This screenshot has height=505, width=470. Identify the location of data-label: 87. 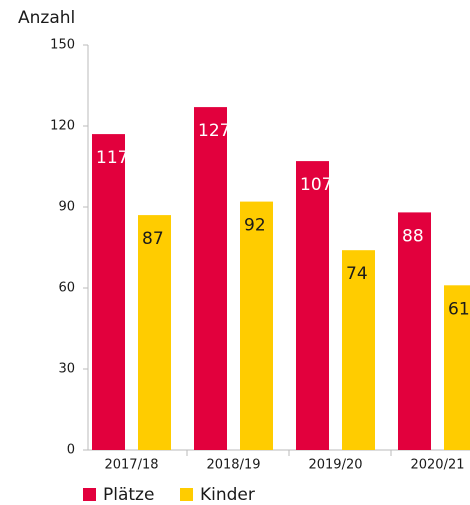
(153, 239).